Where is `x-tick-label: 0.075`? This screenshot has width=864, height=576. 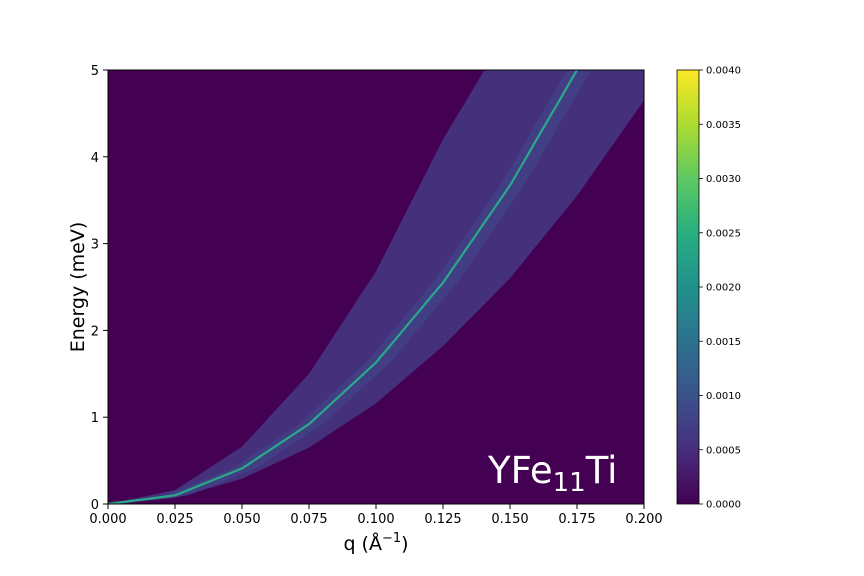 x-tick-label: 0.075 is located at coordinates (308, 519).